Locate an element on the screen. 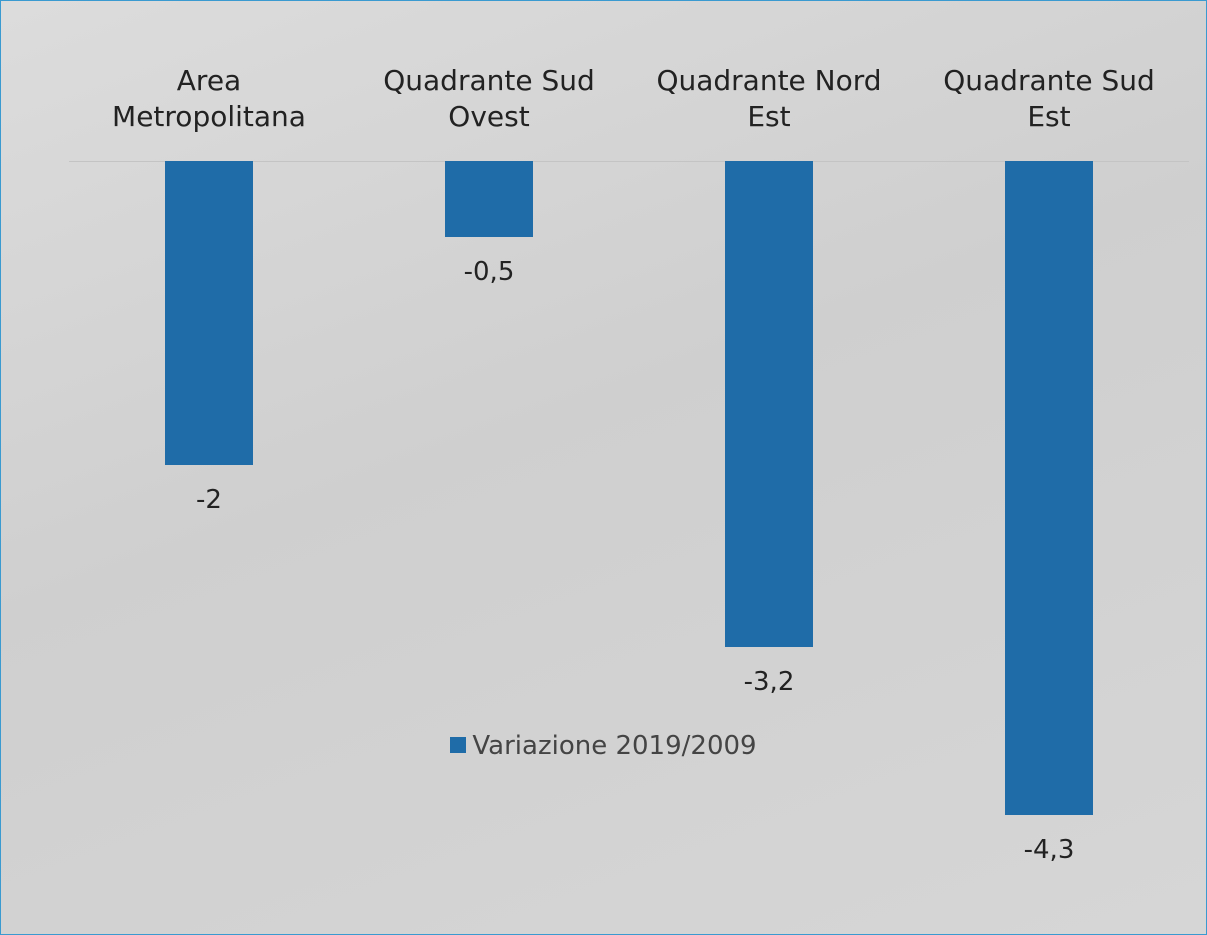 The height and width of the screenshot is (935, 1207). legend-label: Variazione 2019/2009 is located at coordinates (614, 746).